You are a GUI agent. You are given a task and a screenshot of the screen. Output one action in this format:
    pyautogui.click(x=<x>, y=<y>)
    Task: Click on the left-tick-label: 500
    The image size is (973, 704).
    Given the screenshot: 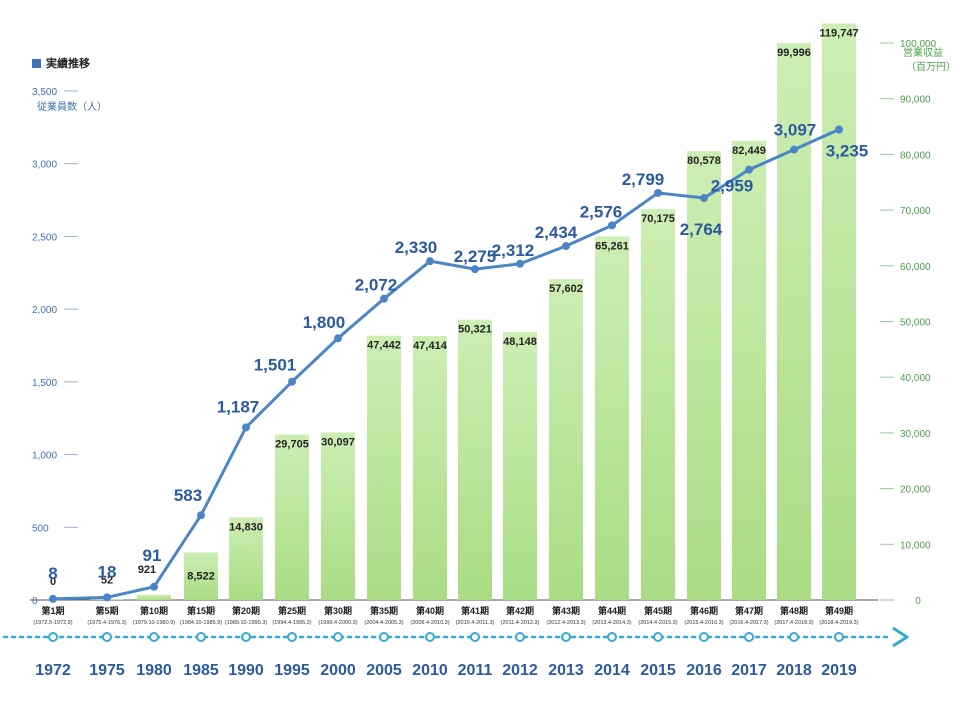 What is the action you would take?
    pyautogui.click(x=40, y=528)
    